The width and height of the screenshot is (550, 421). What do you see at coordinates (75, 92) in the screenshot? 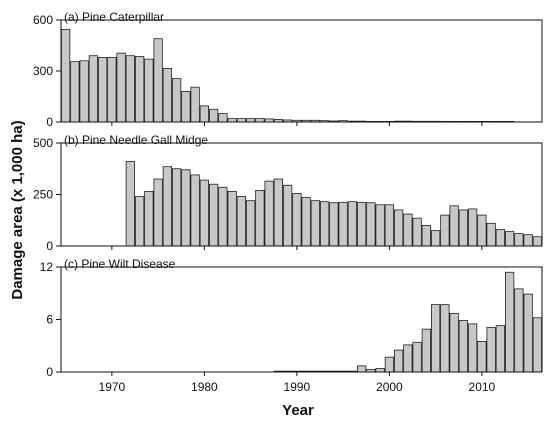
I see `bar-1966` at bounding box center [75, 92].